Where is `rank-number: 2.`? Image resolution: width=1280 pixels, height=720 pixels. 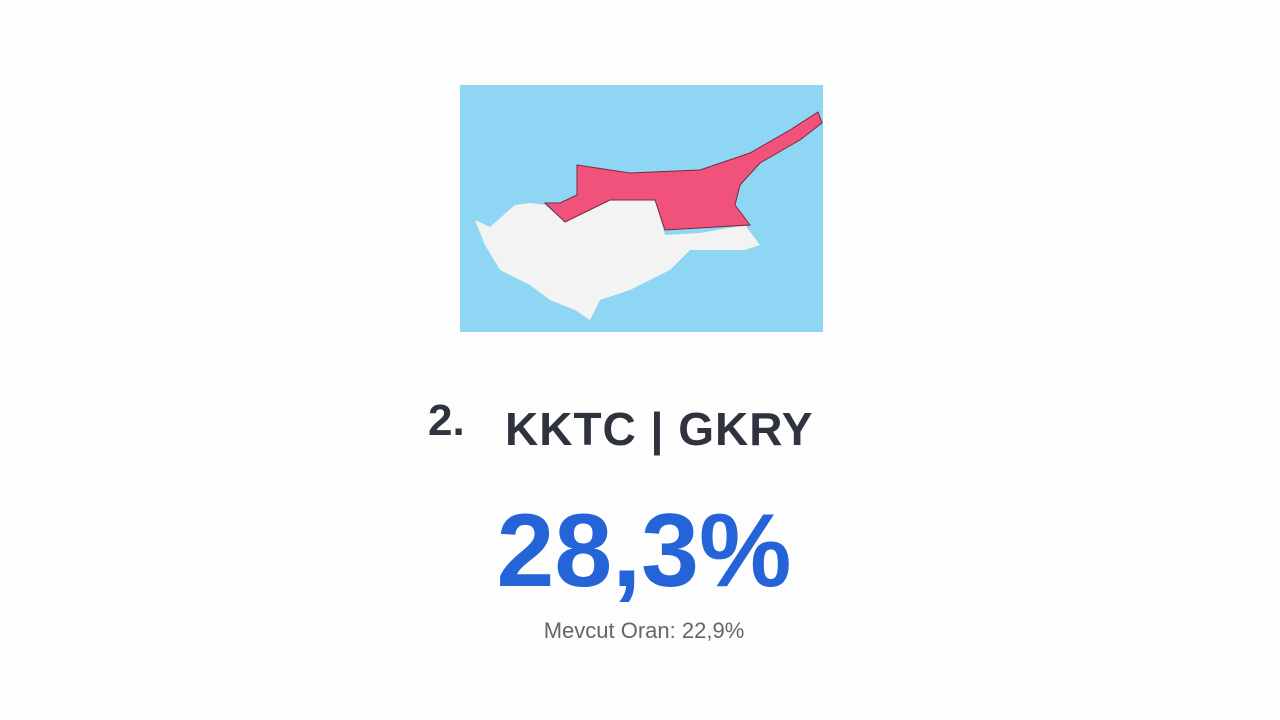 rank-number: 2. is located at coordinates (446, 420).